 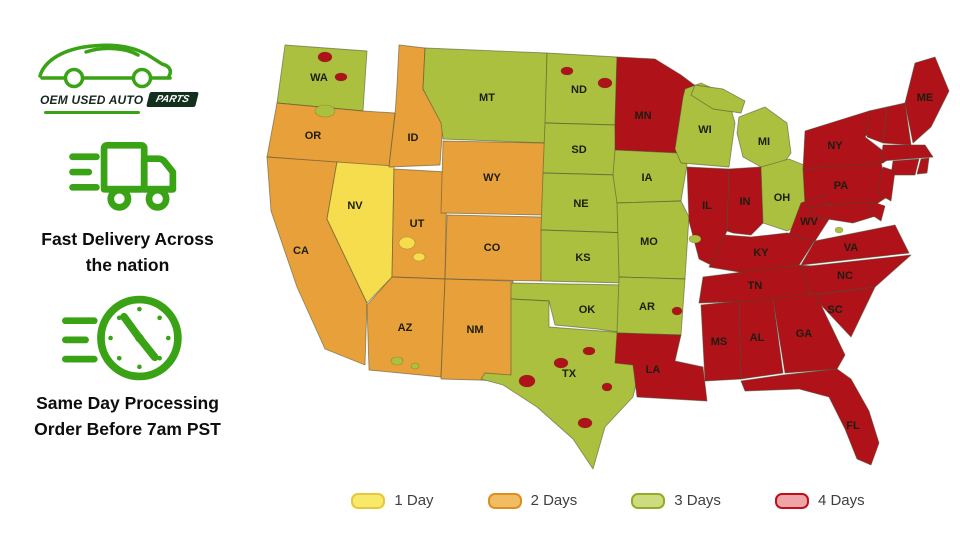 I want to click on legend: 1 Day 2 Days 3 Days 4 Days, so click(x=608, y=500).